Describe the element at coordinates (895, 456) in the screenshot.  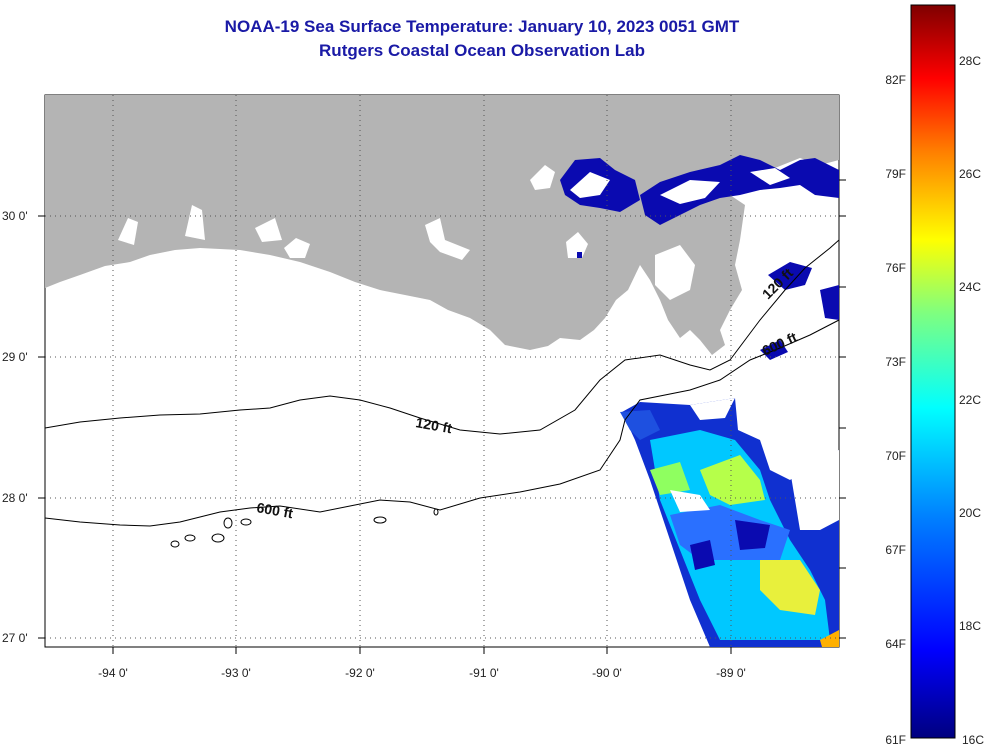
I see `colorbar-f-label: 70F` at that location.